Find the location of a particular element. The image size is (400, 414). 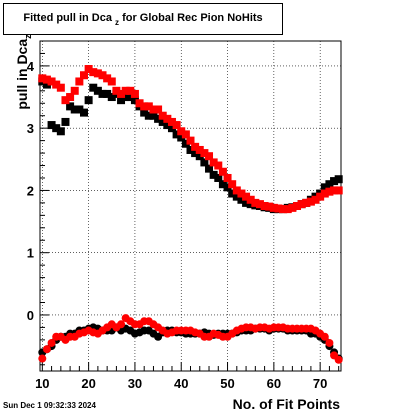

y-tick-label: 0 is located at coordinates (30, 315).